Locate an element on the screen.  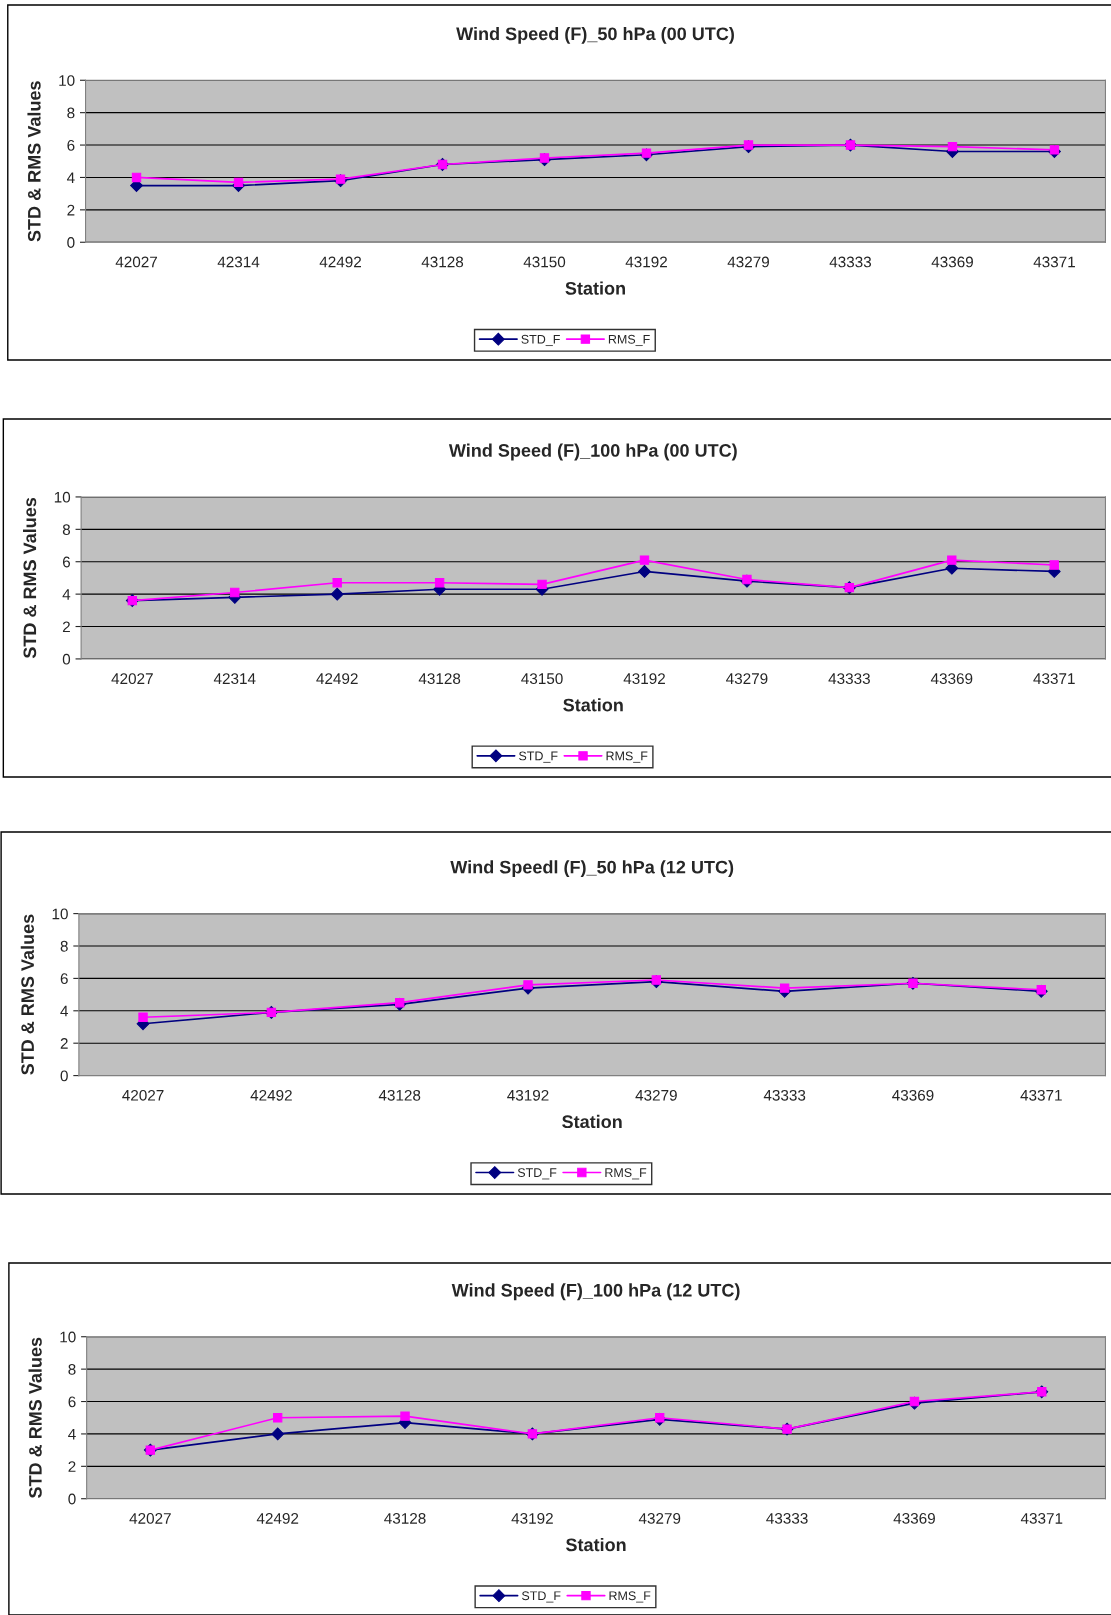
chart-title: Wind Speedl (F)_50 hPa (12 UTC) is located at coordinates (592, 869).